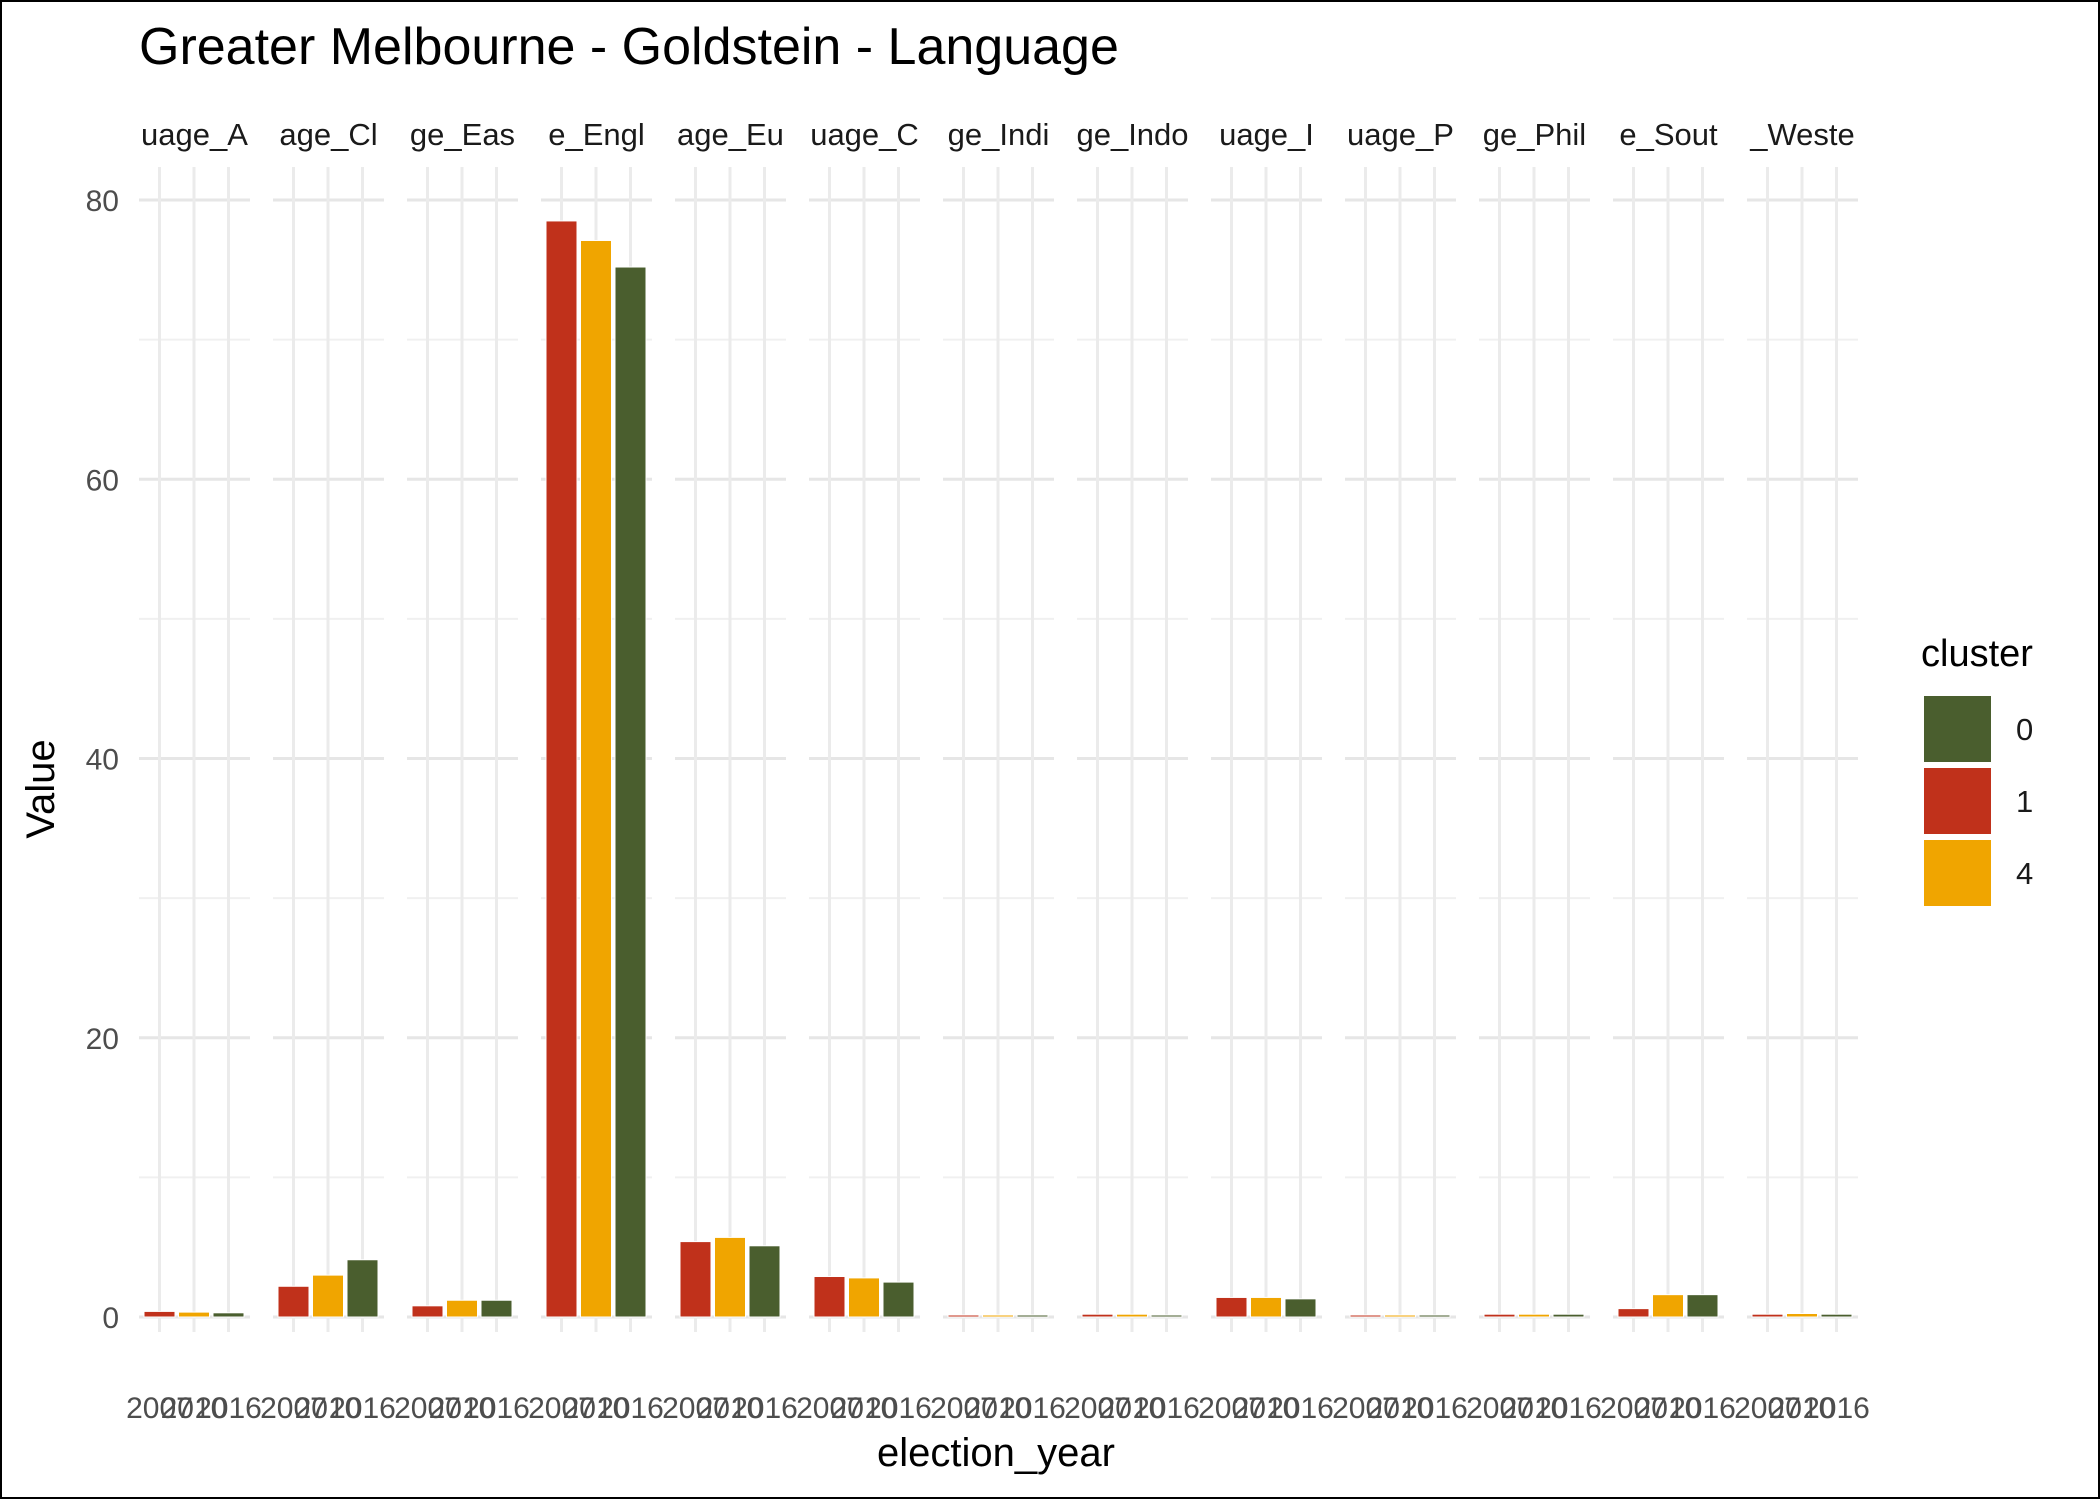 This screenshot has height=1501, width=2100. I want to click on y-tick-label: 0, so click(110, 1318).